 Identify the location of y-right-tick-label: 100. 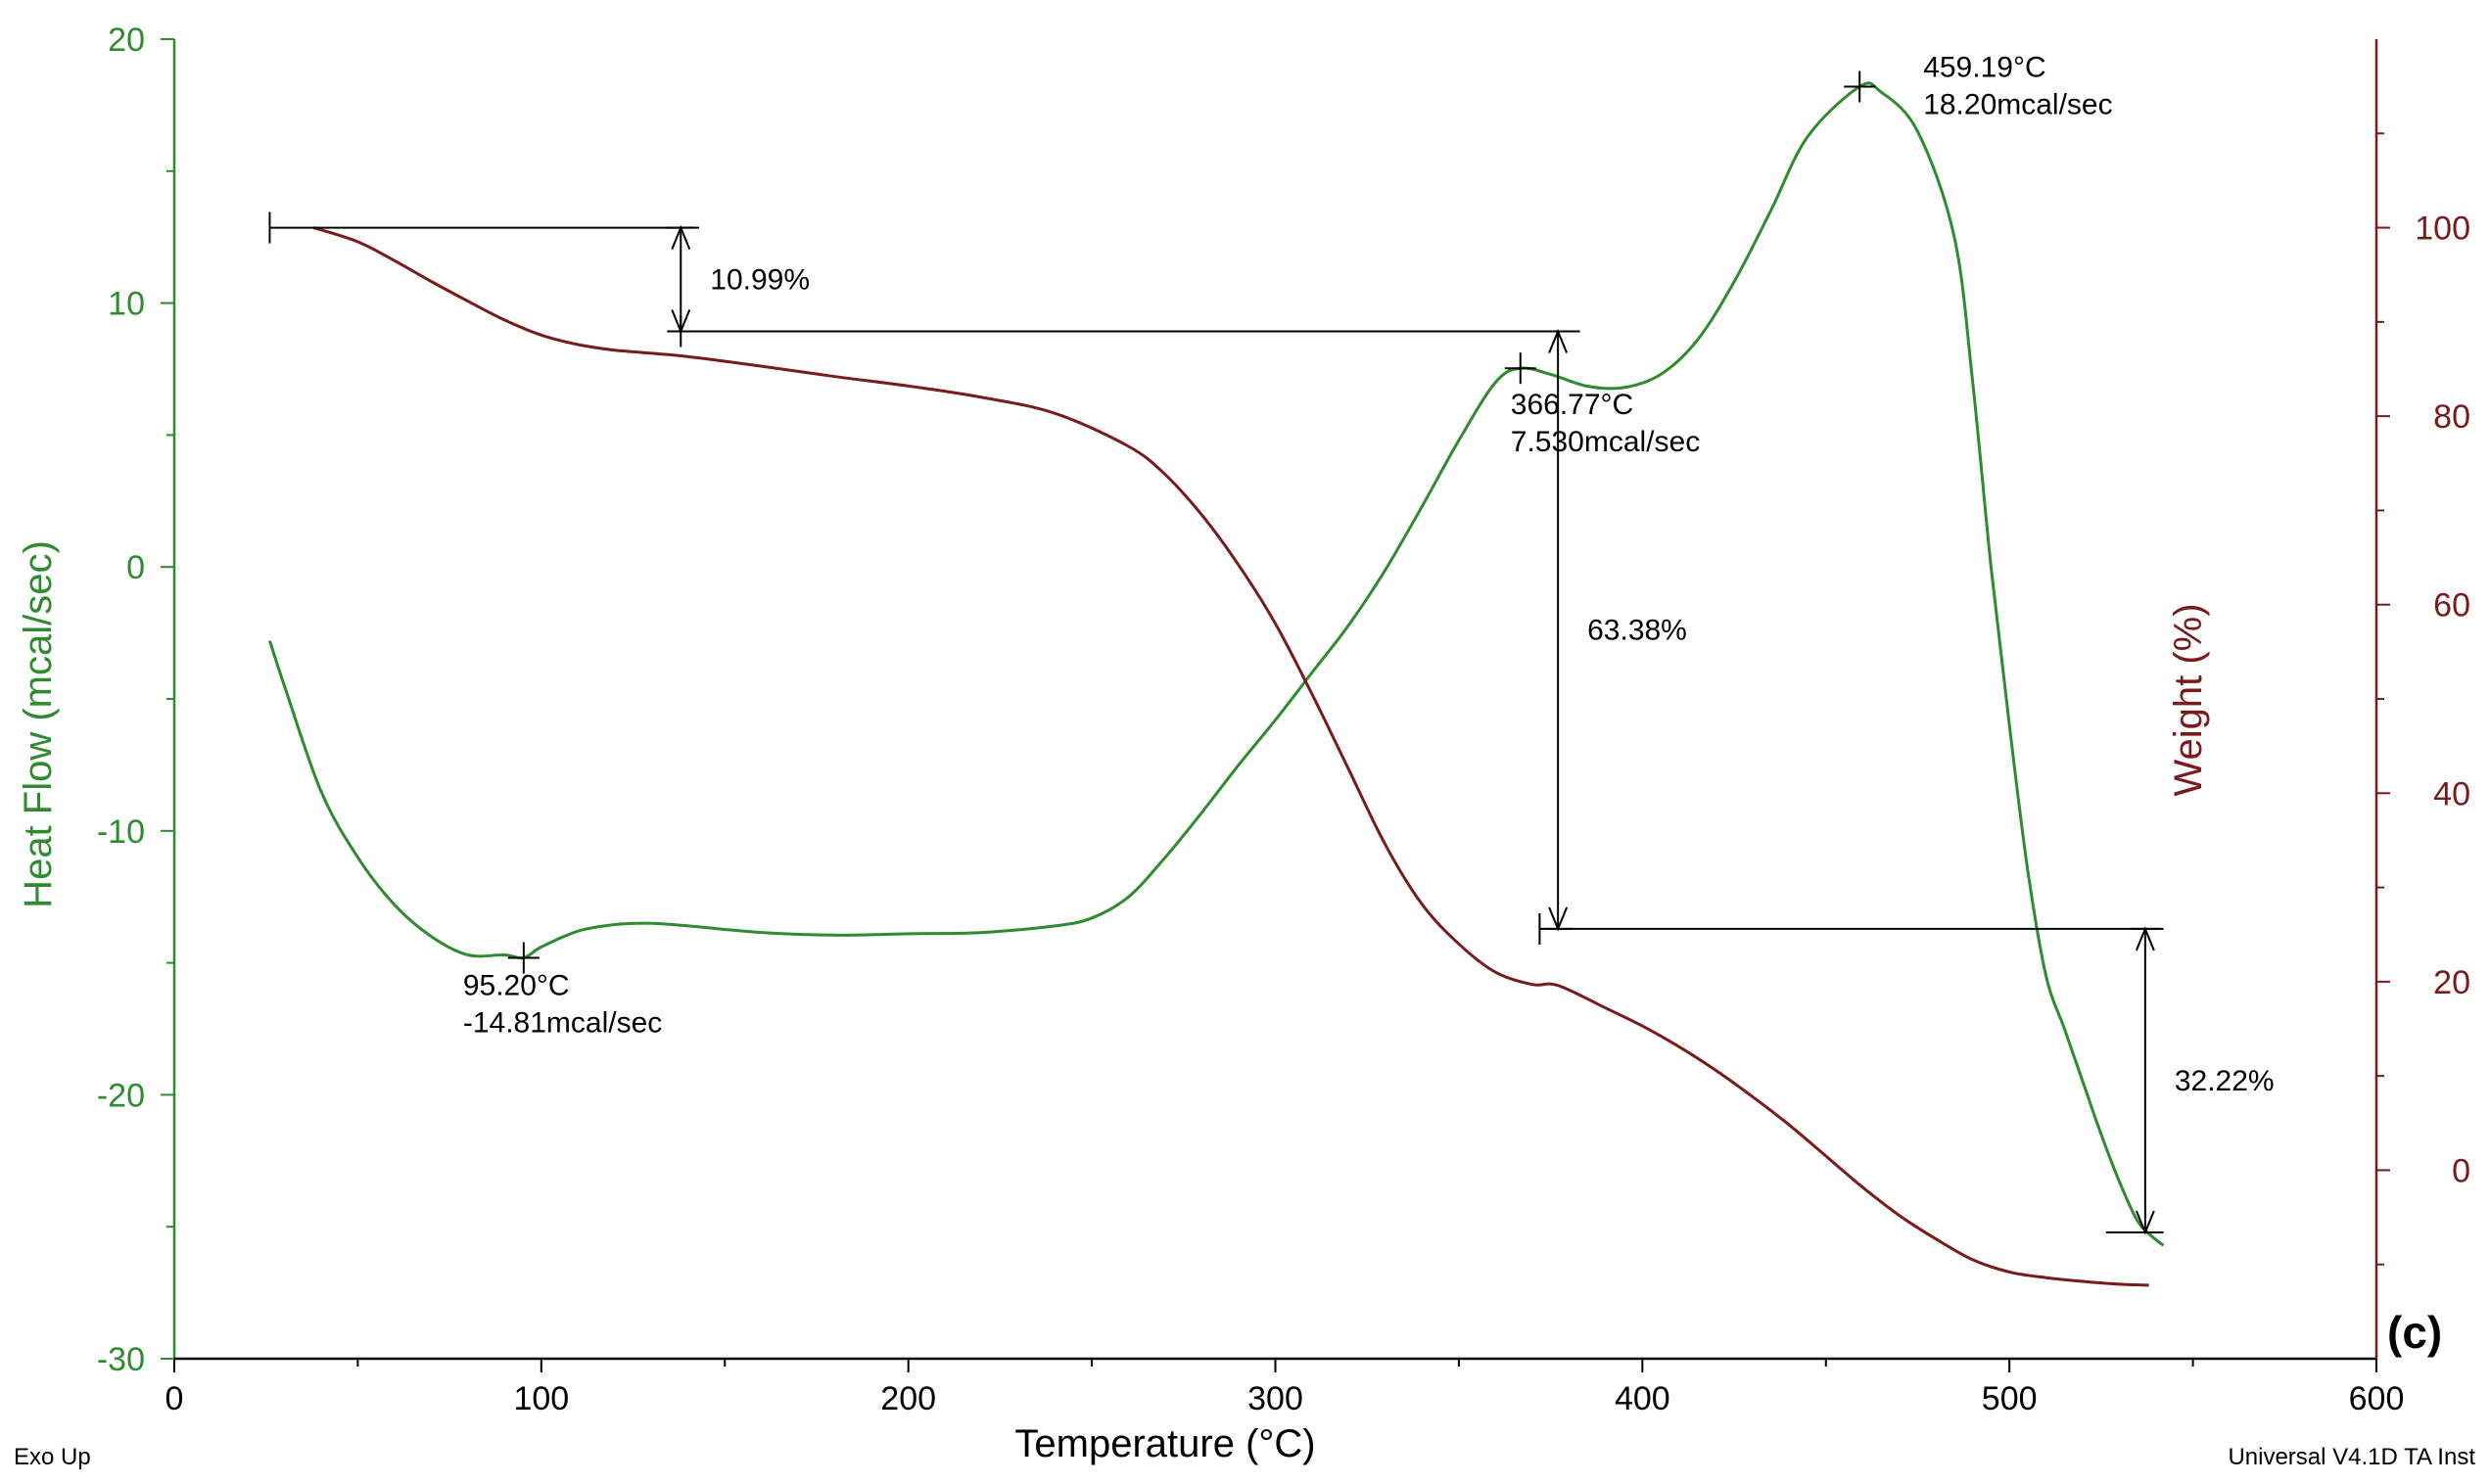
(2442, 229).